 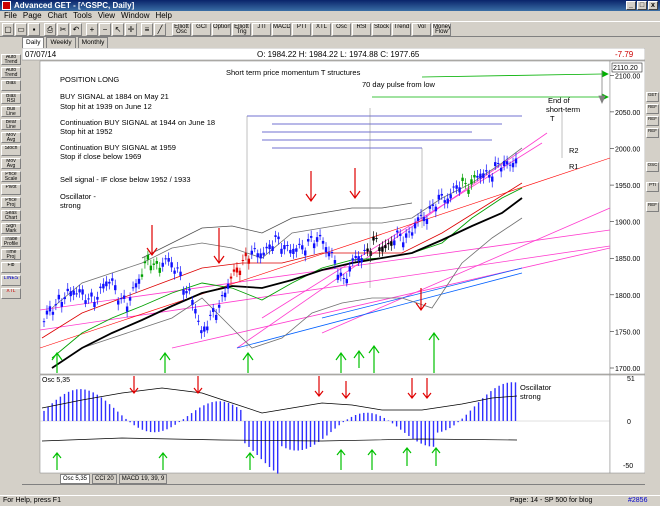 I want to click on tool-pti-right: PTI, so click(x=652, y=187).